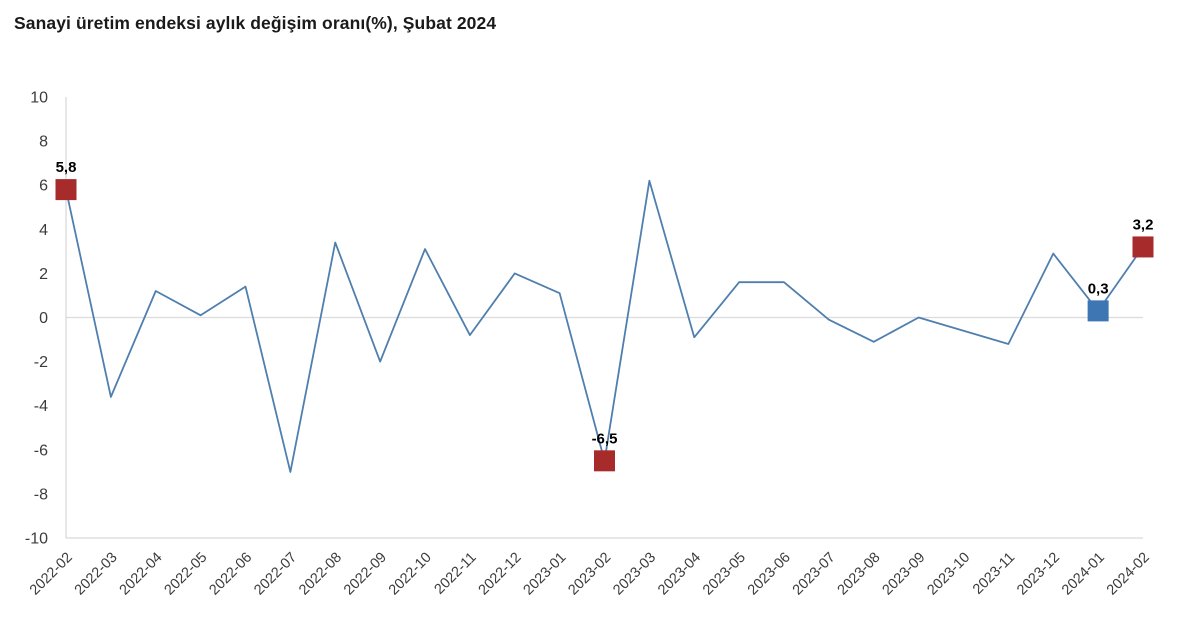 Image resolution: width=1200 pixels, height=639 pixels. What do you see at coordinates (634, 574) in the screenshot?
I see `x-tick-label: 2023-03` at bounding box center [634, 574].